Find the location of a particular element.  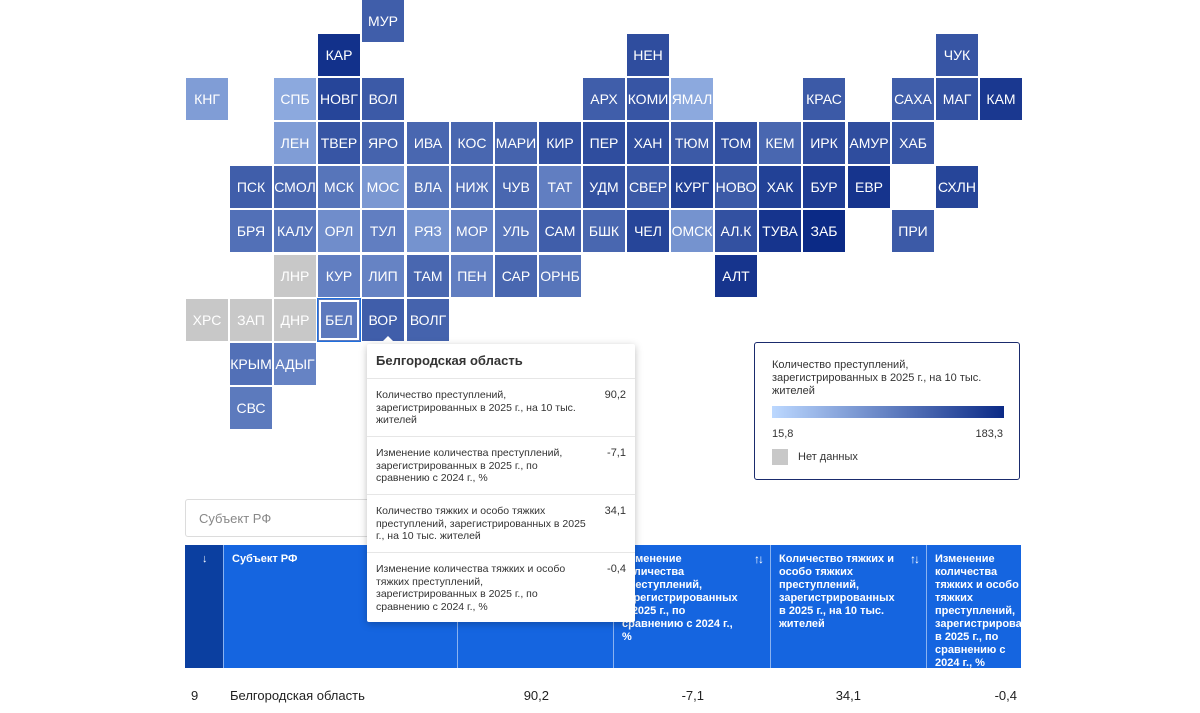

region-tile-нен: НЕН is located at coordinates (648, 55).